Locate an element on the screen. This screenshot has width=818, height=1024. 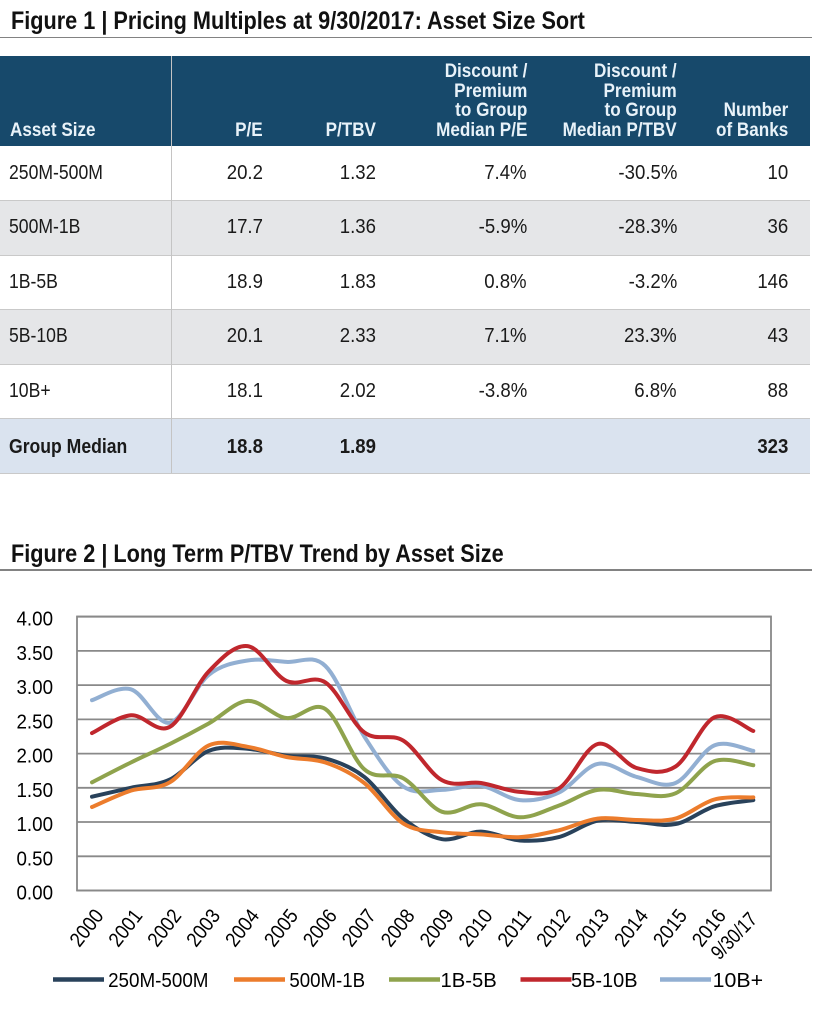
svg-text: 2012 is located at coordinates (554, 929).